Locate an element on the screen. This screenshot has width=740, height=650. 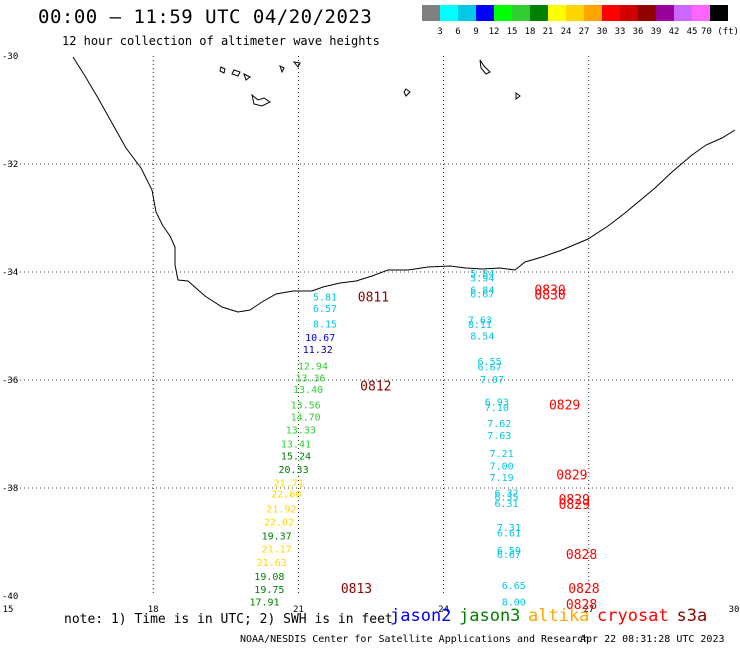
wave-height-label: 7.62 is located at coordinates (499, 424).